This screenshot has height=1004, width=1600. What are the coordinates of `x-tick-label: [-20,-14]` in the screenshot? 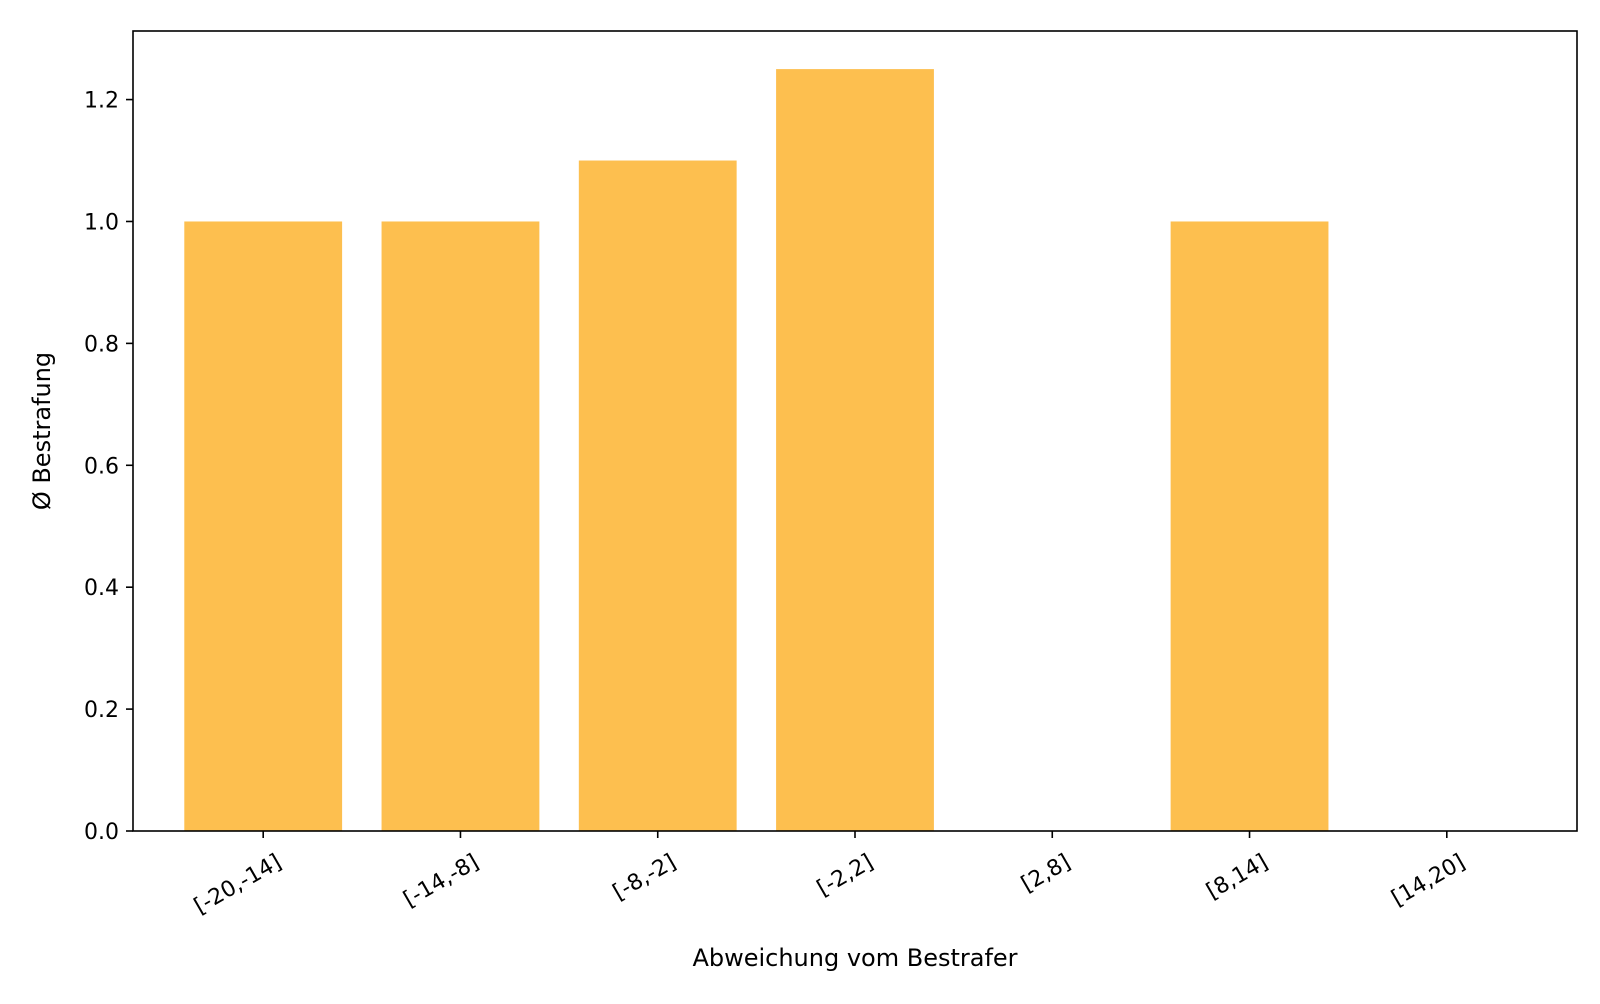 It's located at (238, 885).